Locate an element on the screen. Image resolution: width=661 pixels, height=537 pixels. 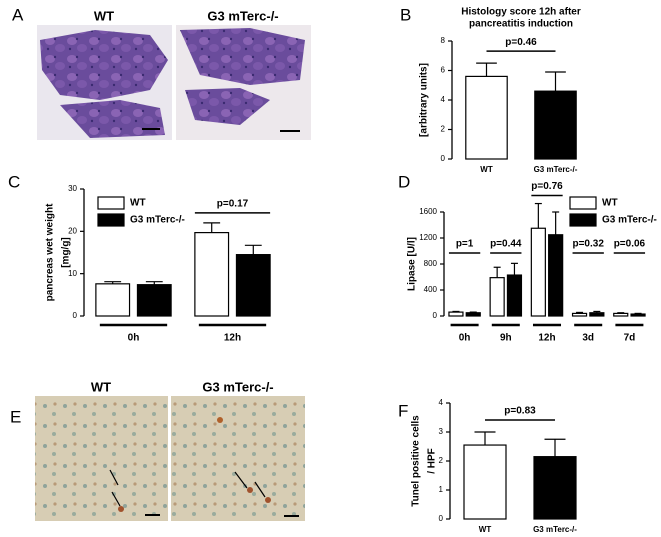
p-value: p=0.17 is located at coordinates (233, 204).